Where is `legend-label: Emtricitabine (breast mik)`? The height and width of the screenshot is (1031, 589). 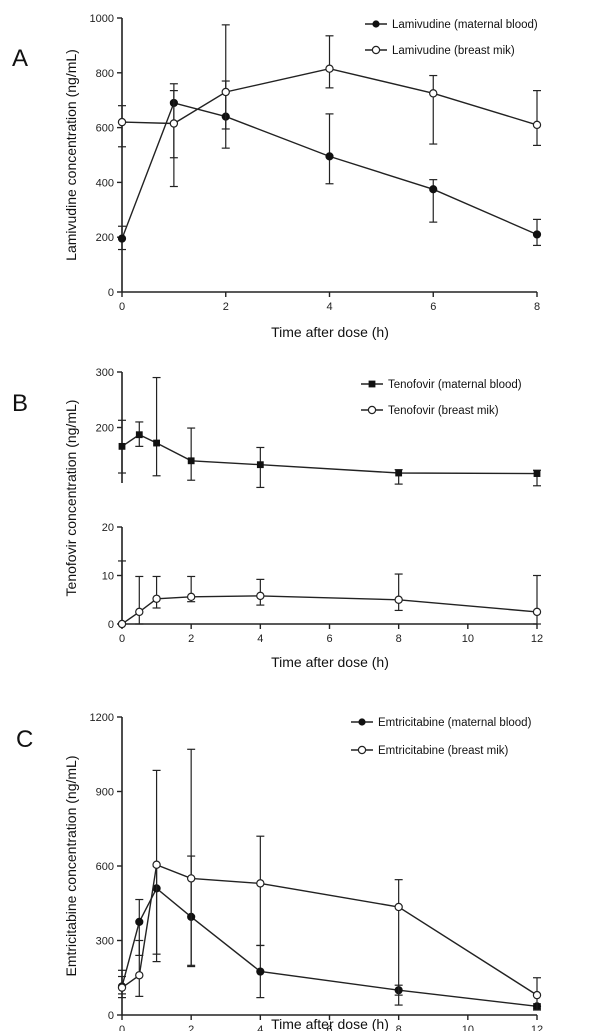 legend-label: Emtricitabine (breast mik) is located at coordinates (443, 751).